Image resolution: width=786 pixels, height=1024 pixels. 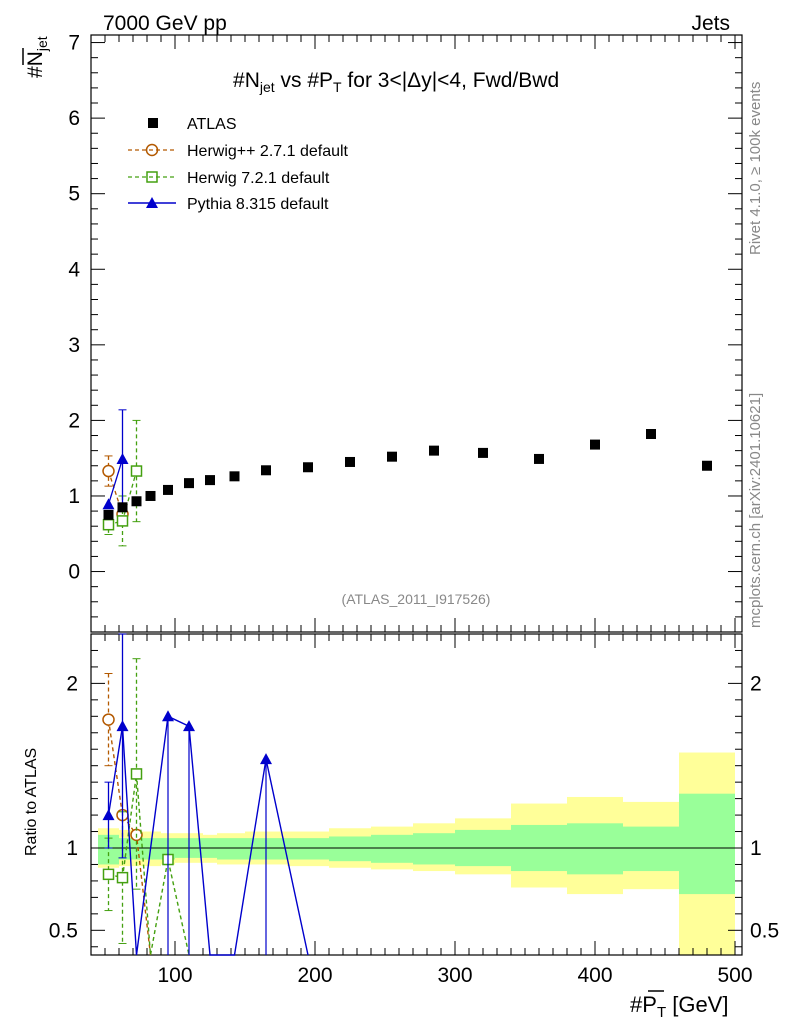 I want to click on series-pythia-main, so click(x=115, y=459).